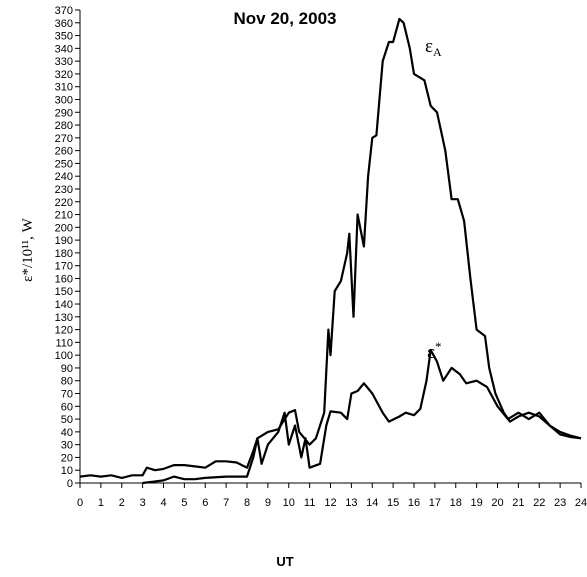 Image resolution: width=587 pixels, height=577 pixels. What do you see at coordinates (438, 346) in the screenshot?
I see `annotation-superscript: *` at bounding box center [438, 346].